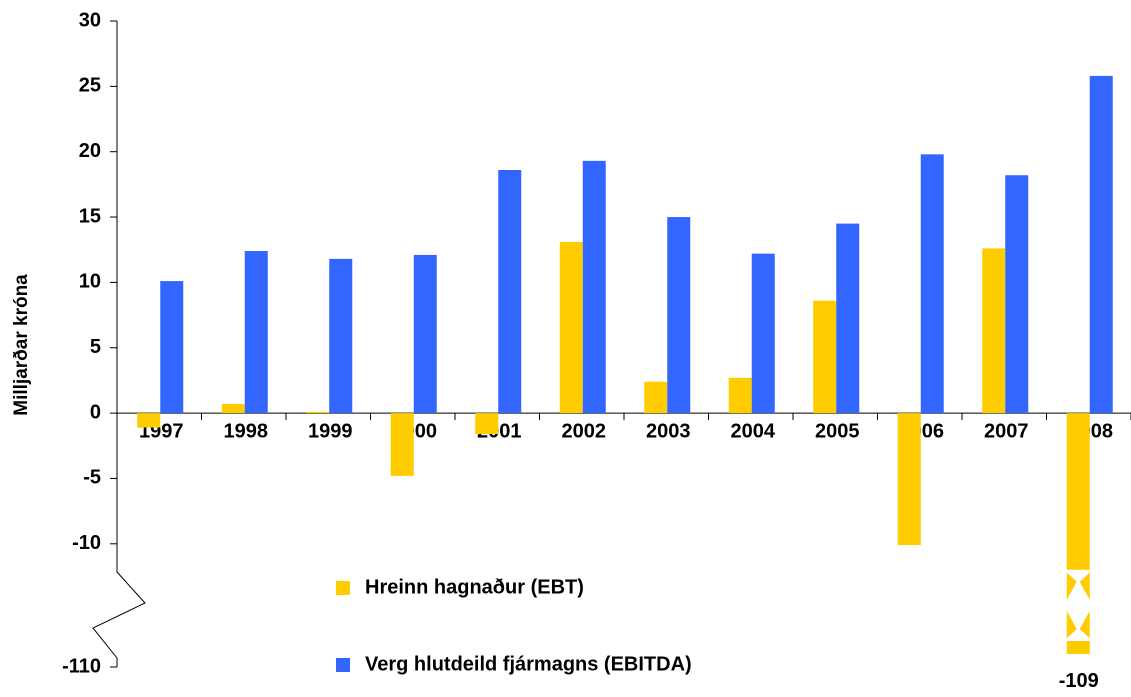 This screenshot has width=1131, height=697. Describe the element at coordinates (92, 478) in the screenshot. I see `y-tick-label: -5` at that location.